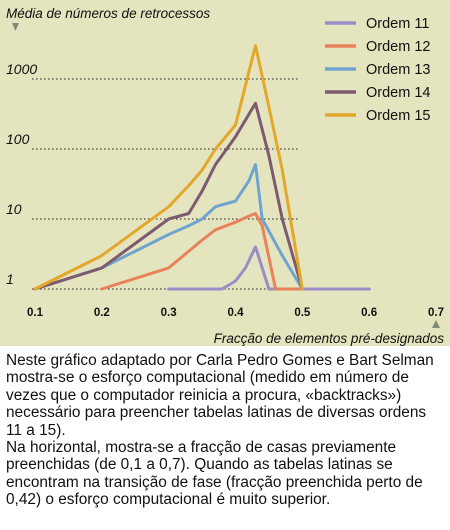 The height and width of the screenshot is (530, 450). I want to click on x-tick-label: 0.2, so click(102, 313).